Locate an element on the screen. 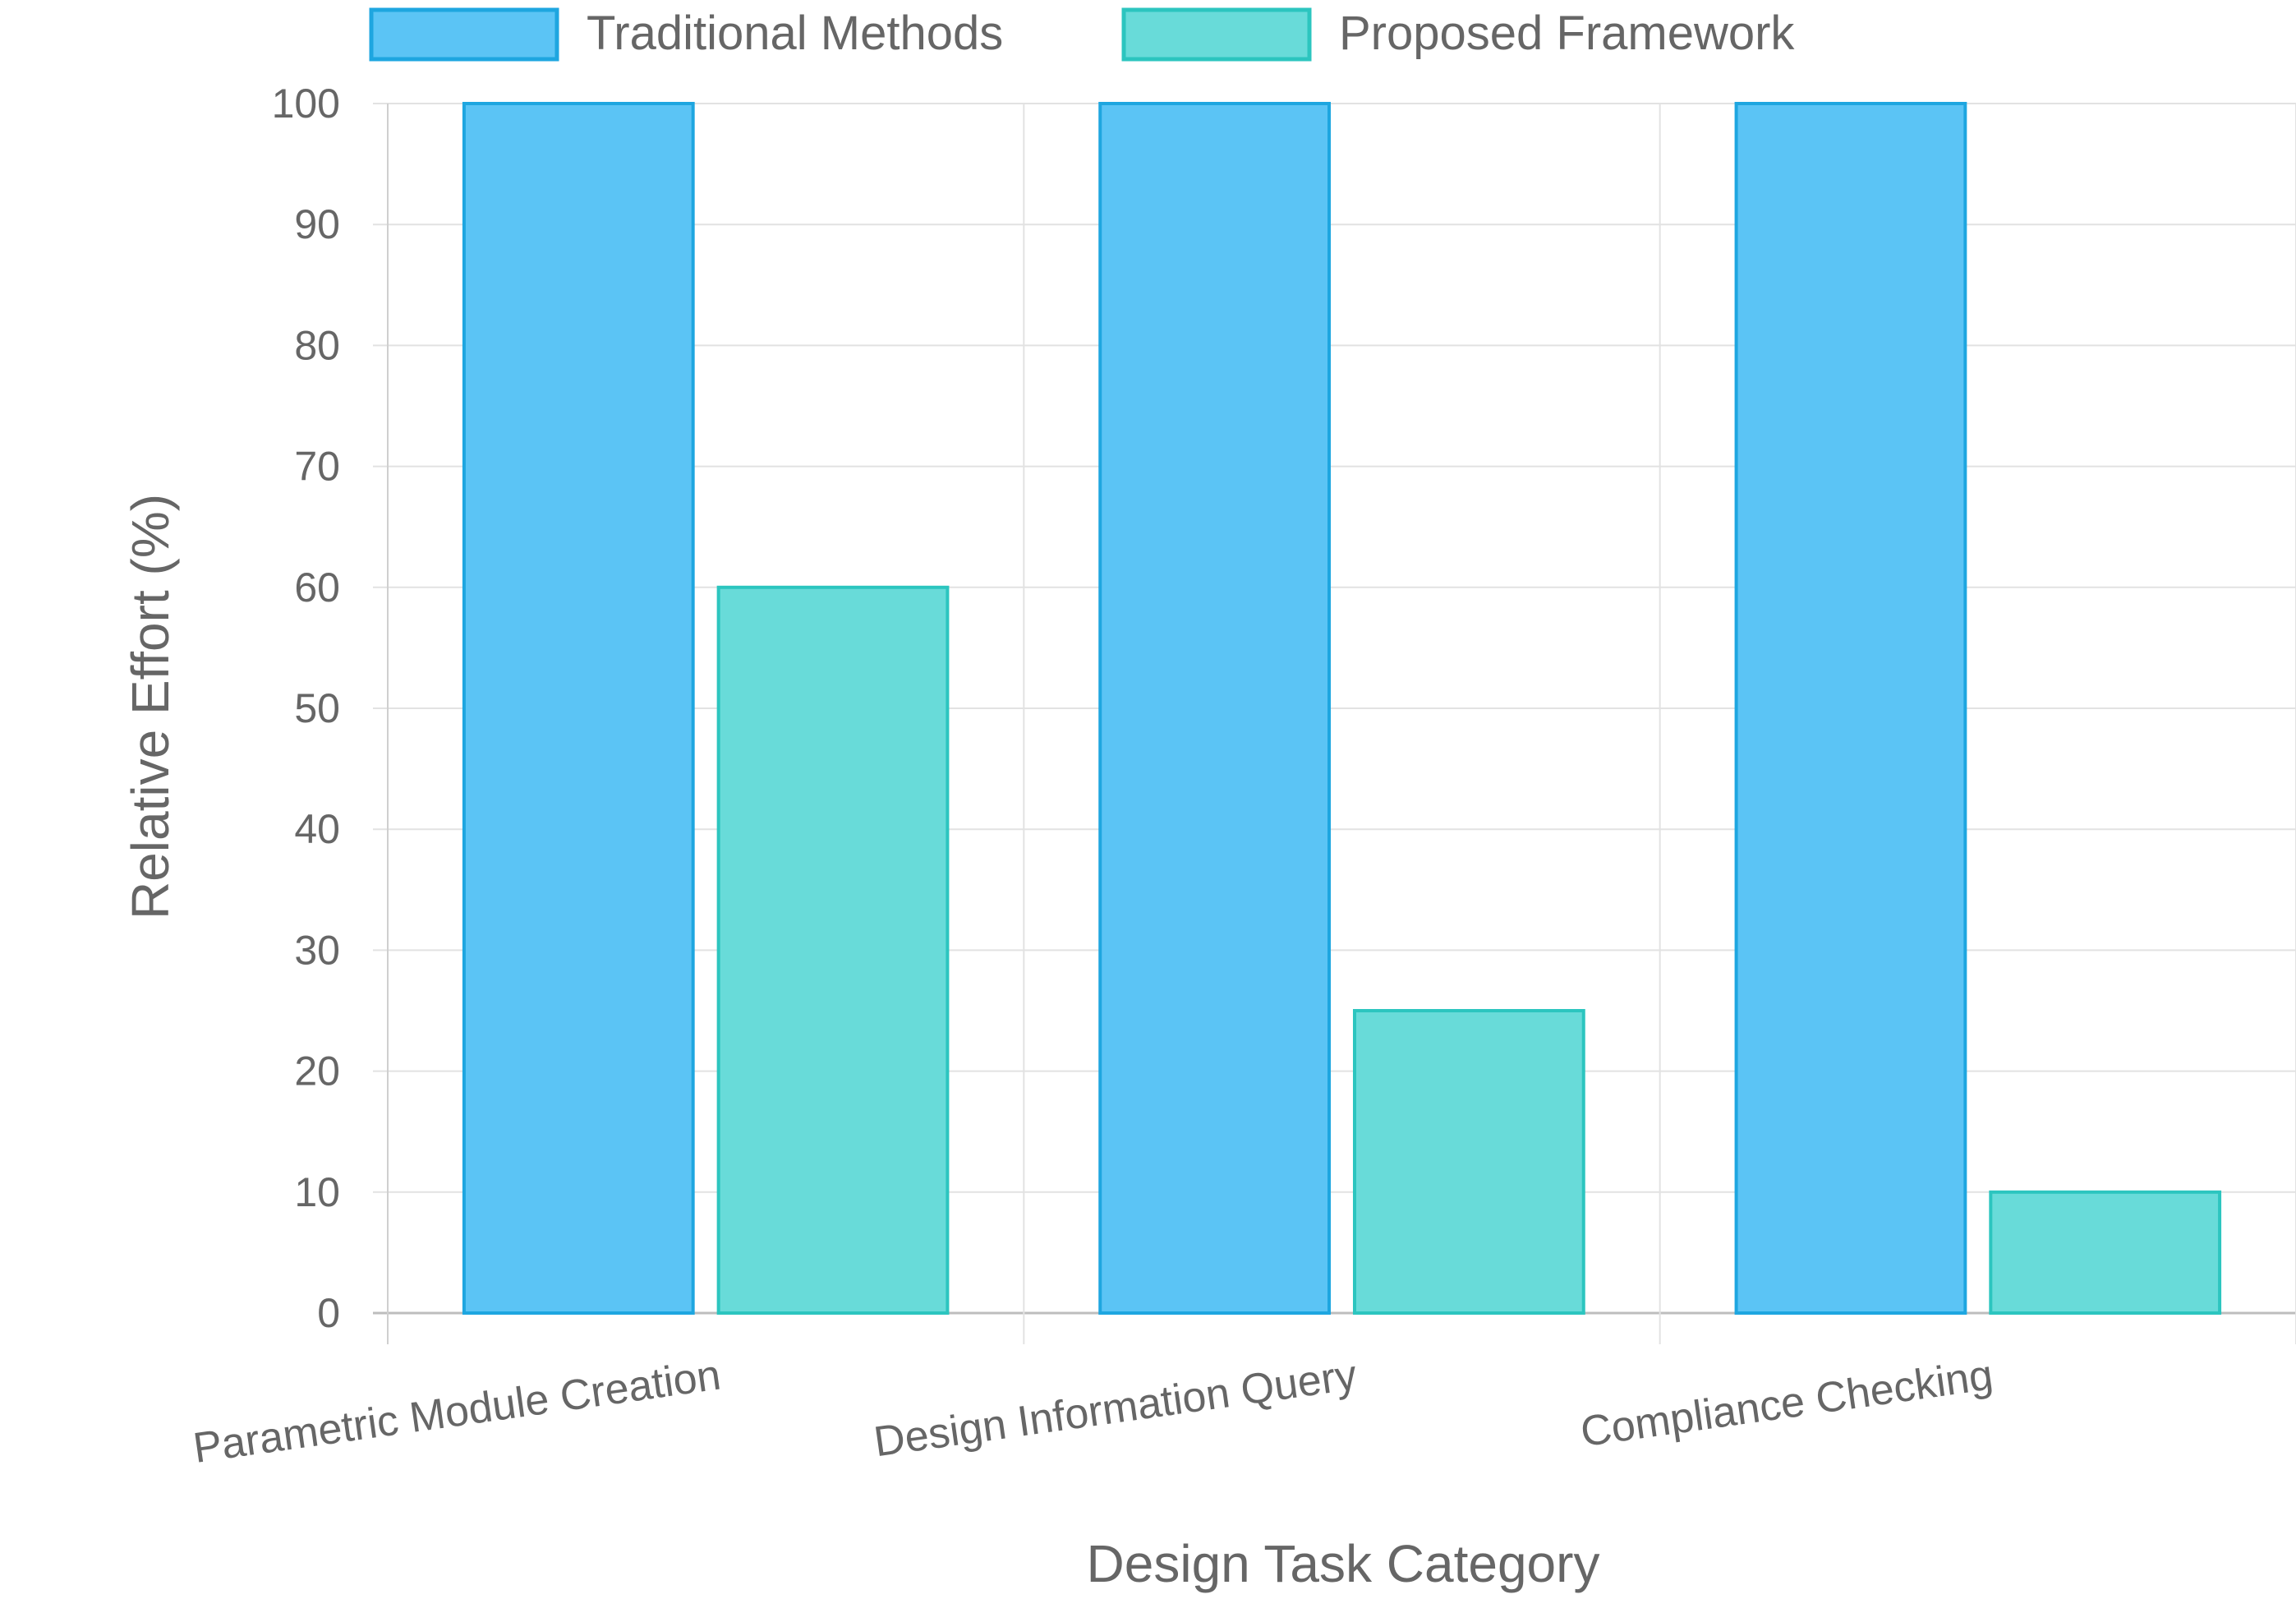  y-tick-label: 40 is located at coordinates (317, 829).